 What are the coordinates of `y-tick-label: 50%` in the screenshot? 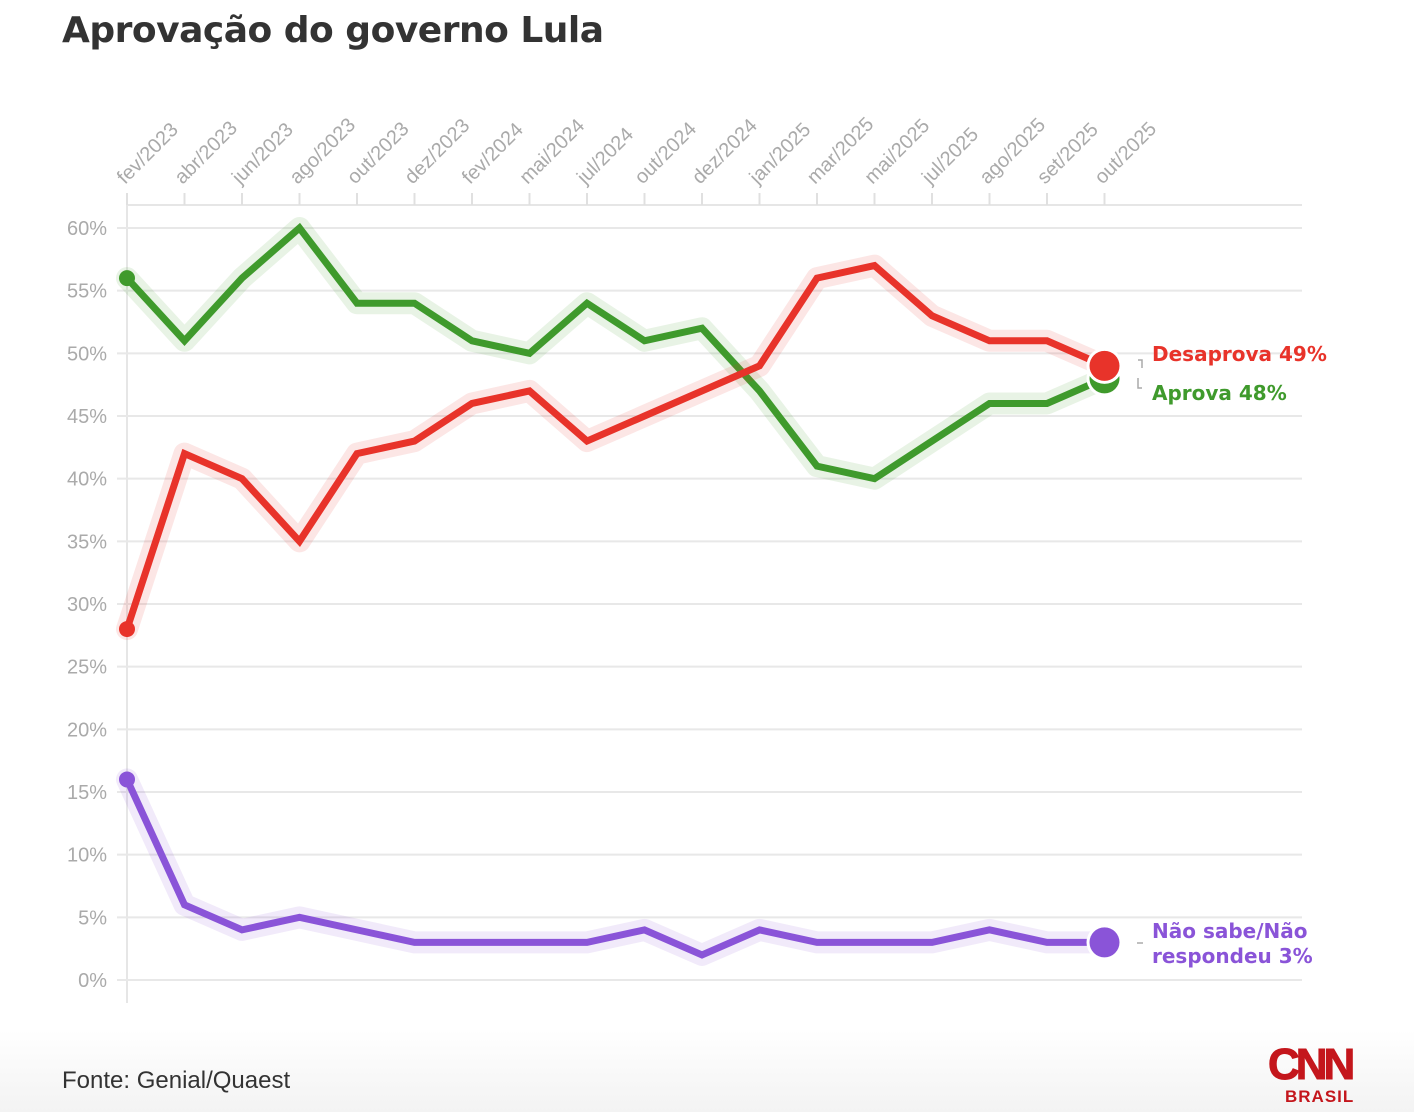 It's located at (87, 354).